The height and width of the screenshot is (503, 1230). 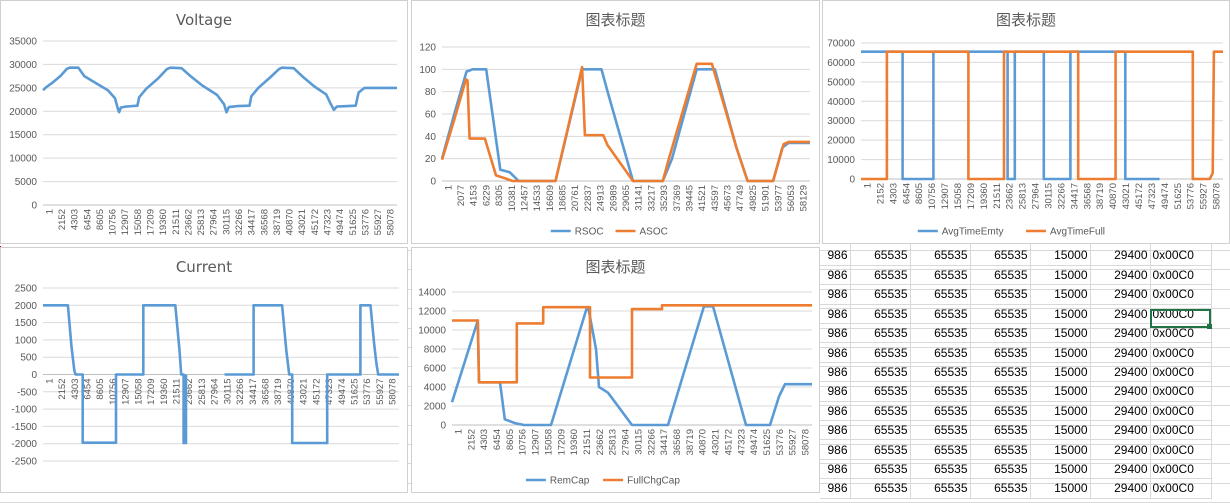 What do you see at coordinates (1180, 318) in the screenshot?
I see `selected-cell` at bounding box center [1180, 318].